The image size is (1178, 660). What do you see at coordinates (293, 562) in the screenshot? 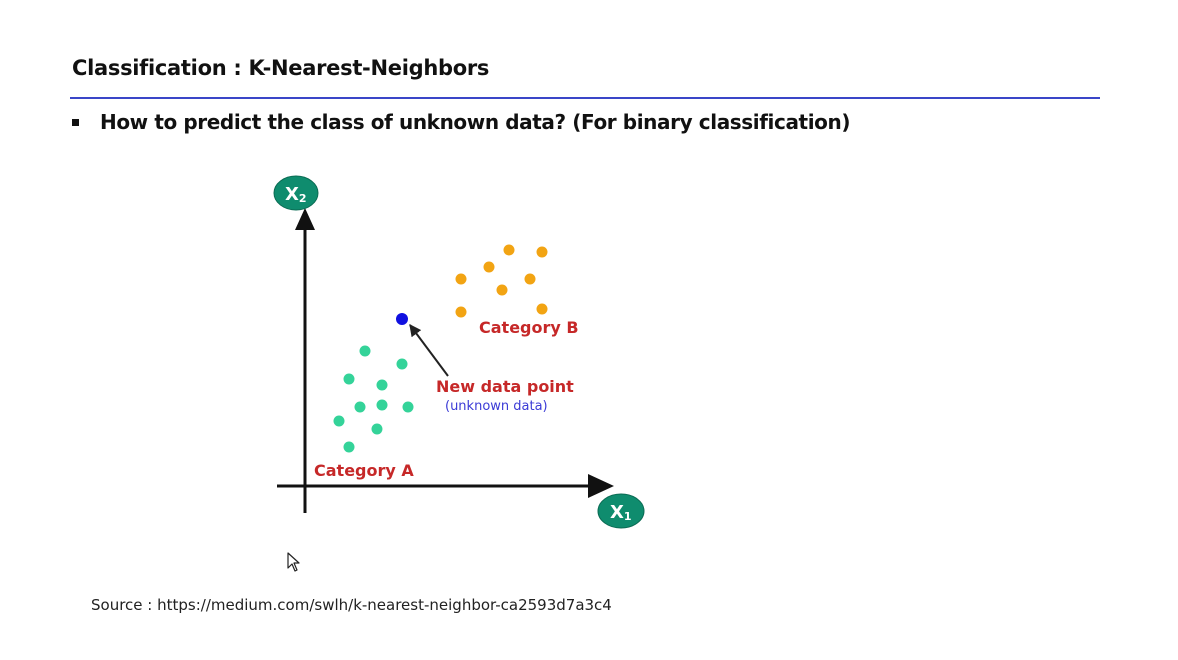
I see `arrow-cursor-icon` at bounding box center [293, 562].